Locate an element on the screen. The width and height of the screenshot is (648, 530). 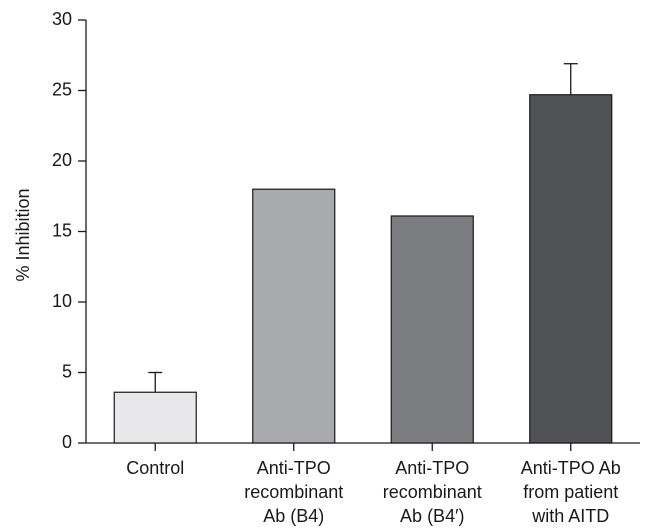
y-tick-label: 30 is located at coordinates (62, 19).